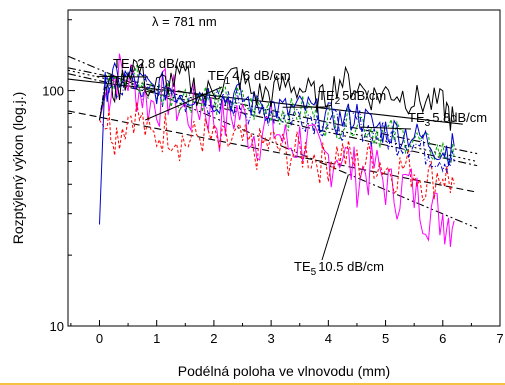  Describe the element at coordinates (249, 77) in the screenshot. I see `annotation-label-te1: TE1 4.6 dB/cm` at that location.